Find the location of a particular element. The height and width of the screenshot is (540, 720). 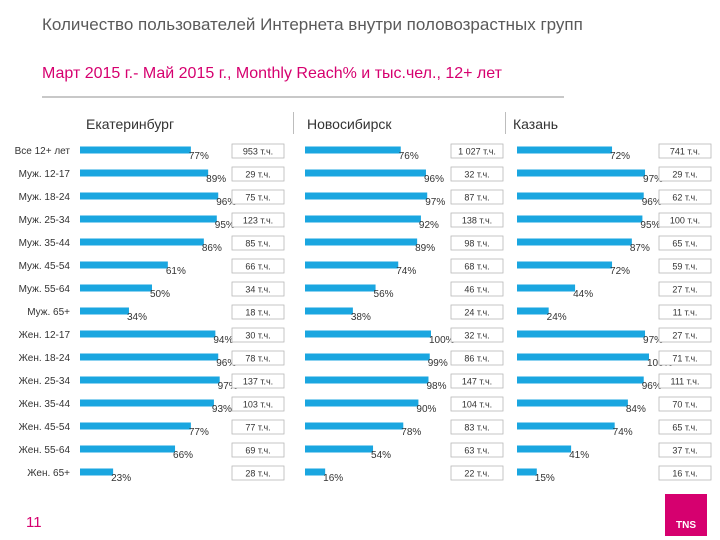

city-header-ekaterinburg: Екатеринбург is located at coordinates (130, 124).